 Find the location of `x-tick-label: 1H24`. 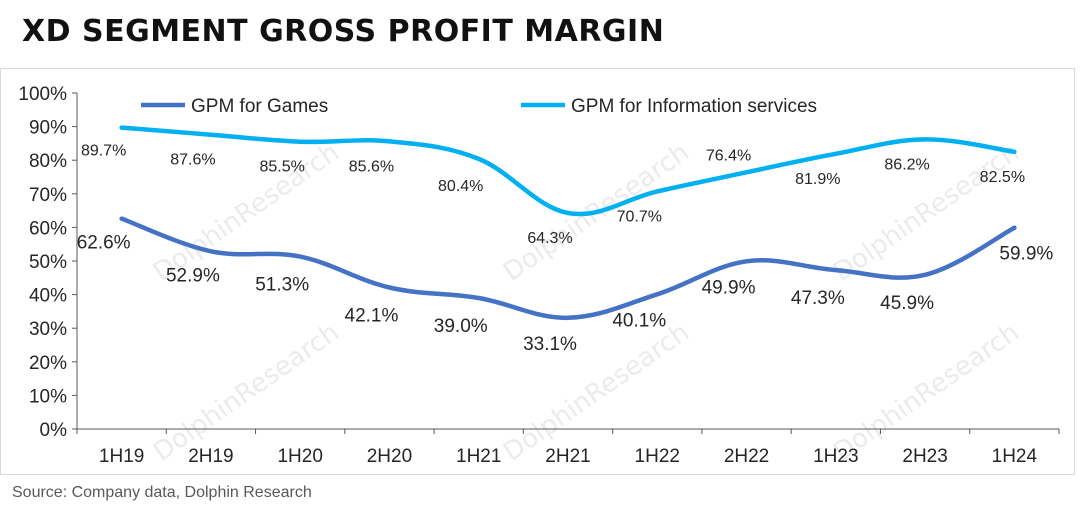

x-tick-label: 1H24 is located at coordinates (1015, 456).